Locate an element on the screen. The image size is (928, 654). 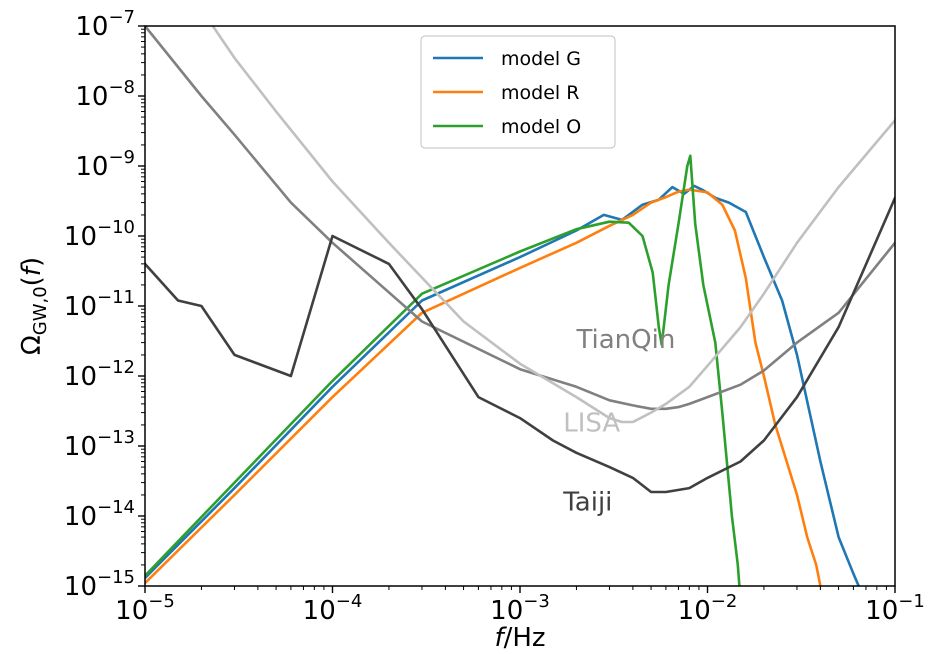
y-tick-label: 10⁻⁸ is located at coordinates (105, 94).